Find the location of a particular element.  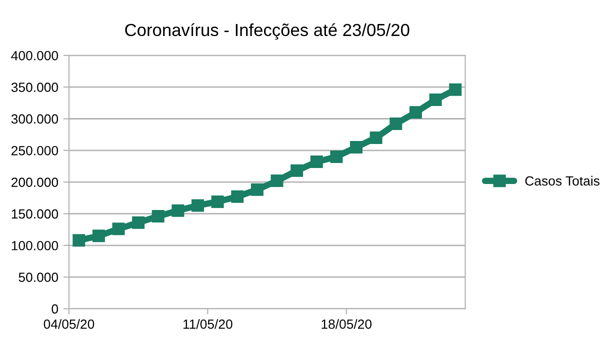

x-tick-label: 04/05/20 is located at coordinates (69, 324).